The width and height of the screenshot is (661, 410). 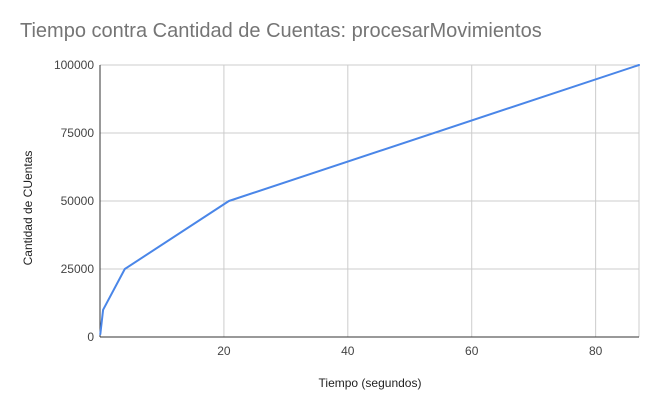 What do you see at coordinates (348, 351) in the screenshot?
I see `x-tick-label: 40` at bounding box center [348, 351].